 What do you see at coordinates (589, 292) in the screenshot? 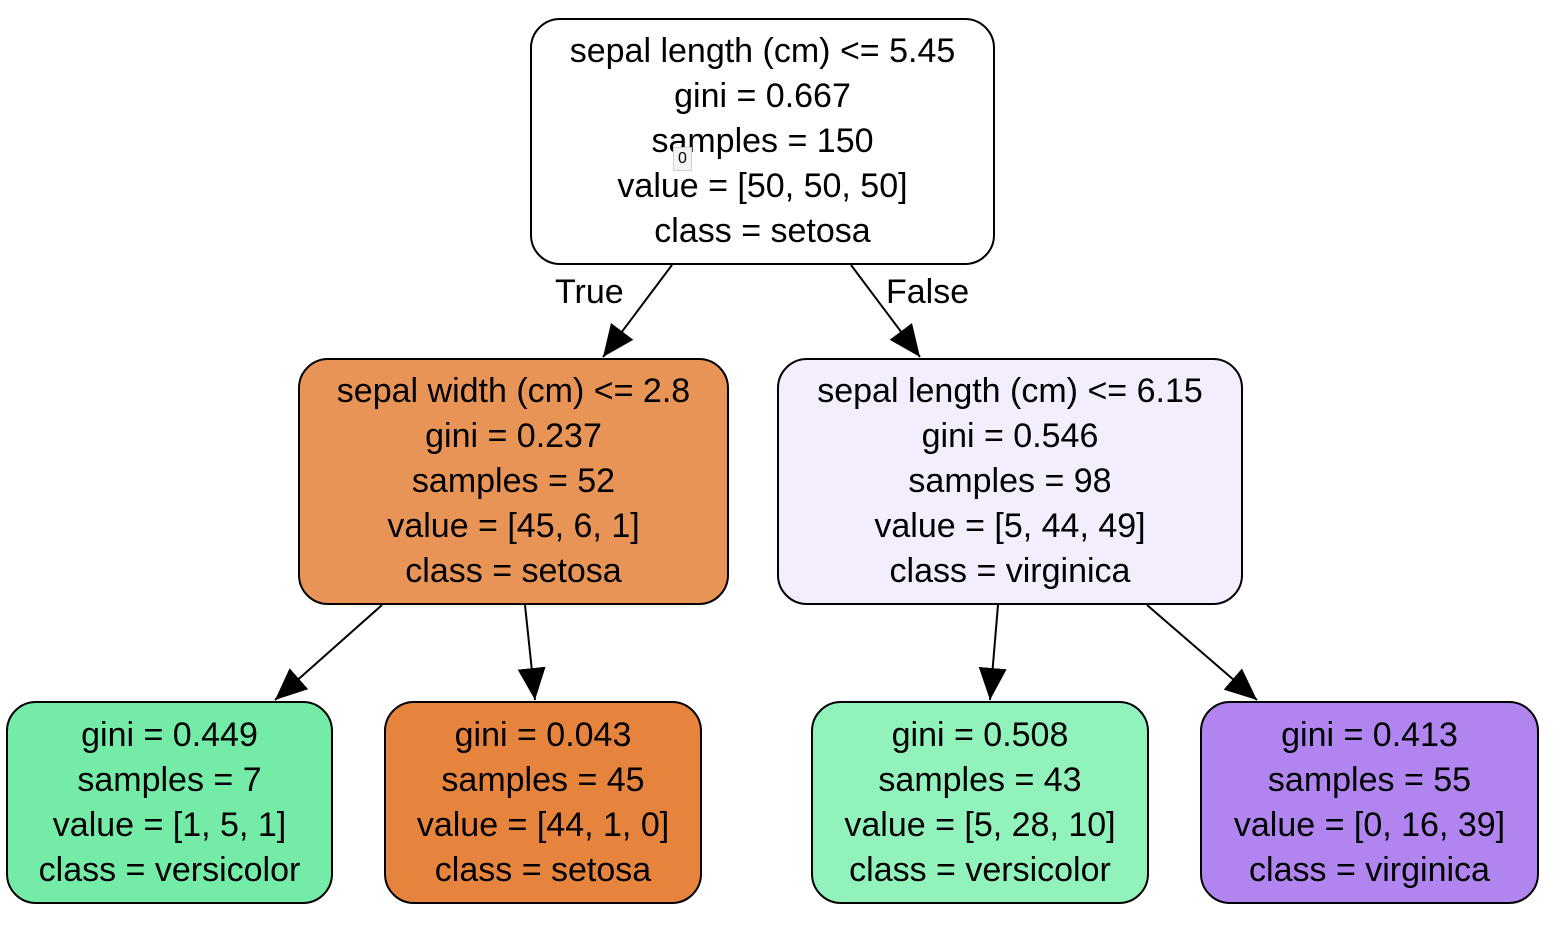
I see `edge-label-true: True` at bounding box center [589, 292].